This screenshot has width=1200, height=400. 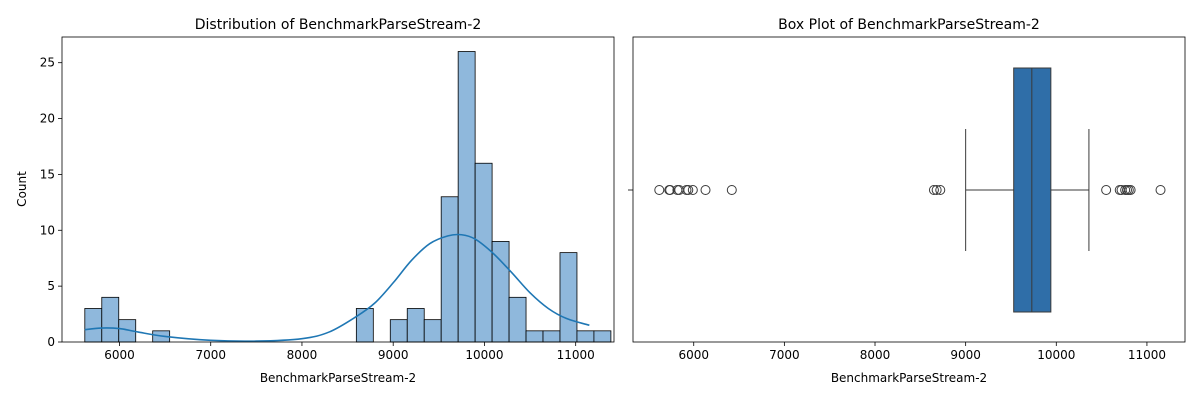 What do you see at coordinates (875, 355) in the screenshot?
I see `boxplot-x-tick-label: 8000` at bounding box center [875, 355].